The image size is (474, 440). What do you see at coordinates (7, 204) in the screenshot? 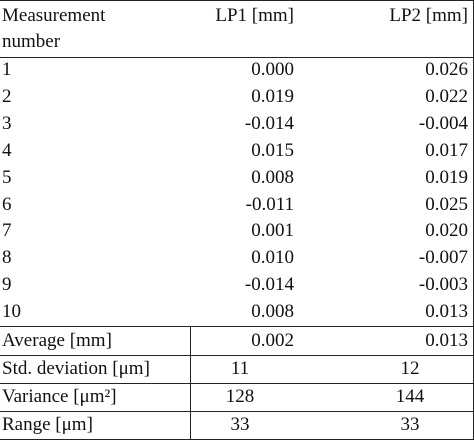
I see `row-label: 6` at bounding box center [7, 204].